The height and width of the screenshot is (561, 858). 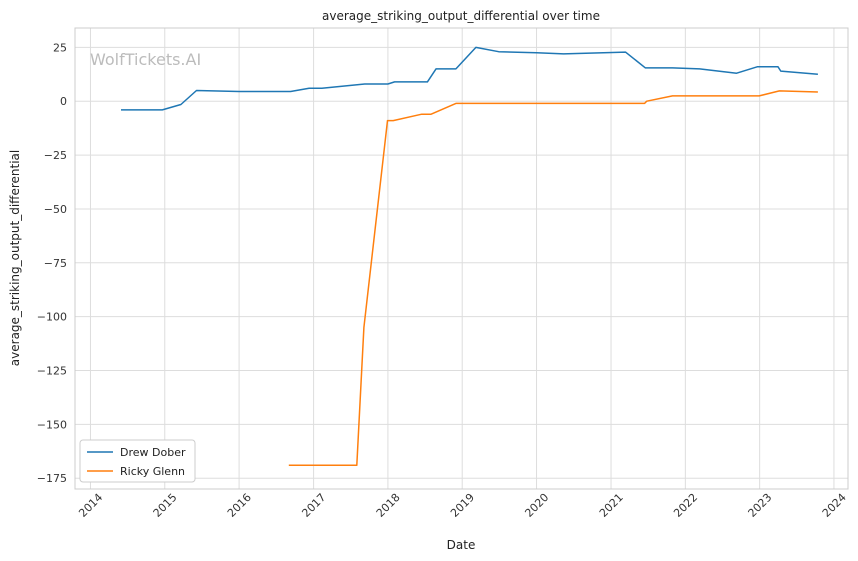 What do you see at coordinates (63, 101) in the screenshot?
I see `y-tick-label: 0` at bounding box center [63, 101].